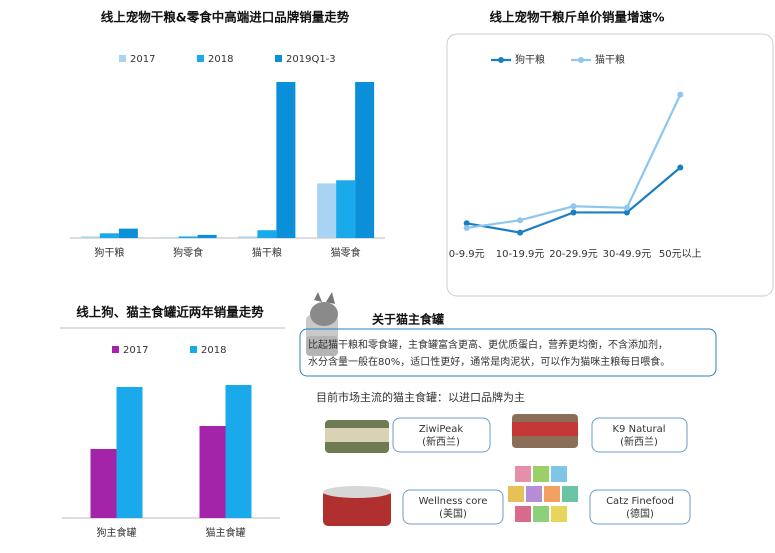  Describe the element at coordinates (639, 429) in the screenshot. I see `brand-name: K9 Natural` at that location.